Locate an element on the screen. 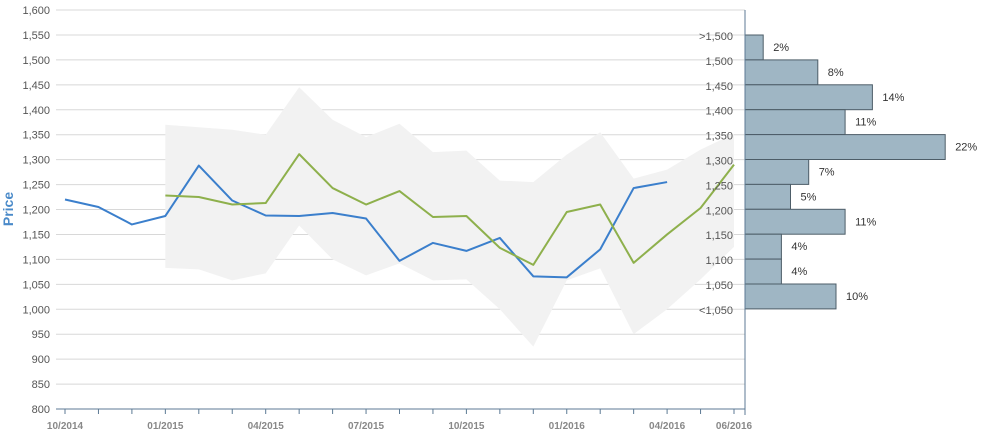 This screenshot has width=983, height=435. y-tick-label: 1,500 is located at coordinates (36, 61).